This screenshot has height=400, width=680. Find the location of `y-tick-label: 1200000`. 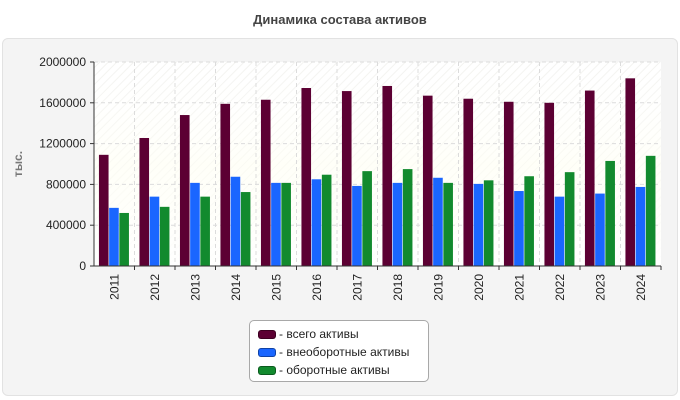

y-tick-label: 1200000 is located at coordinates (62, 144).